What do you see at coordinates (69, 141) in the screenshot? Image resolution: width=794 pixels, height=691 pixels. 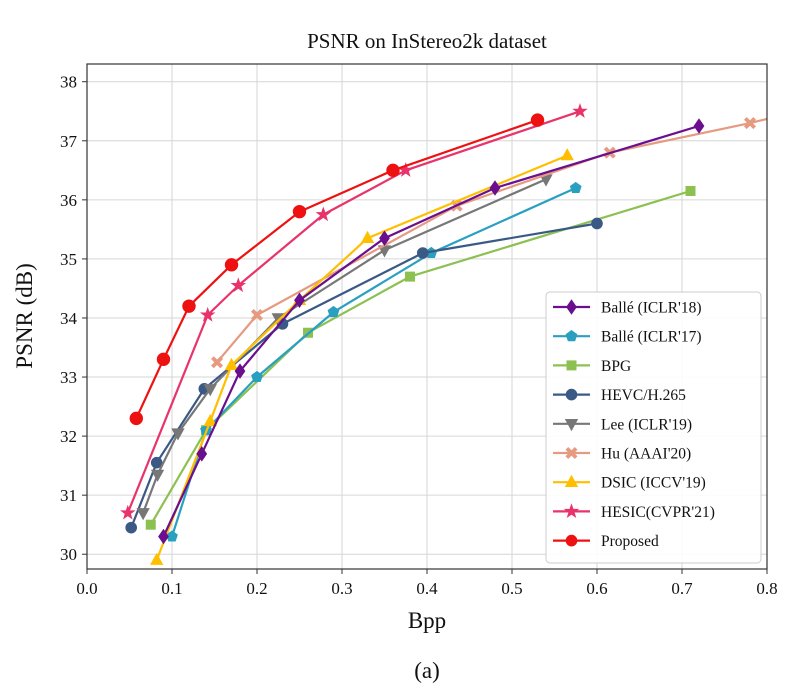 I see `y-tick-label: 37` at bounding box center [69, 141].